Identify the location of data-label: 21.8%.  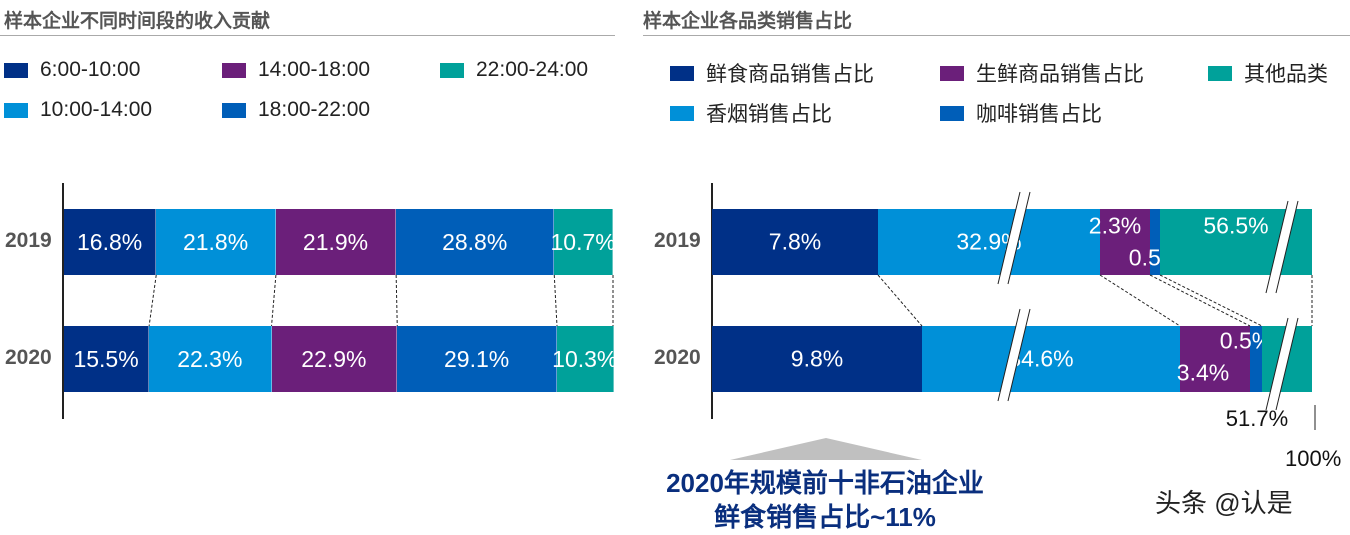
(215, 241).